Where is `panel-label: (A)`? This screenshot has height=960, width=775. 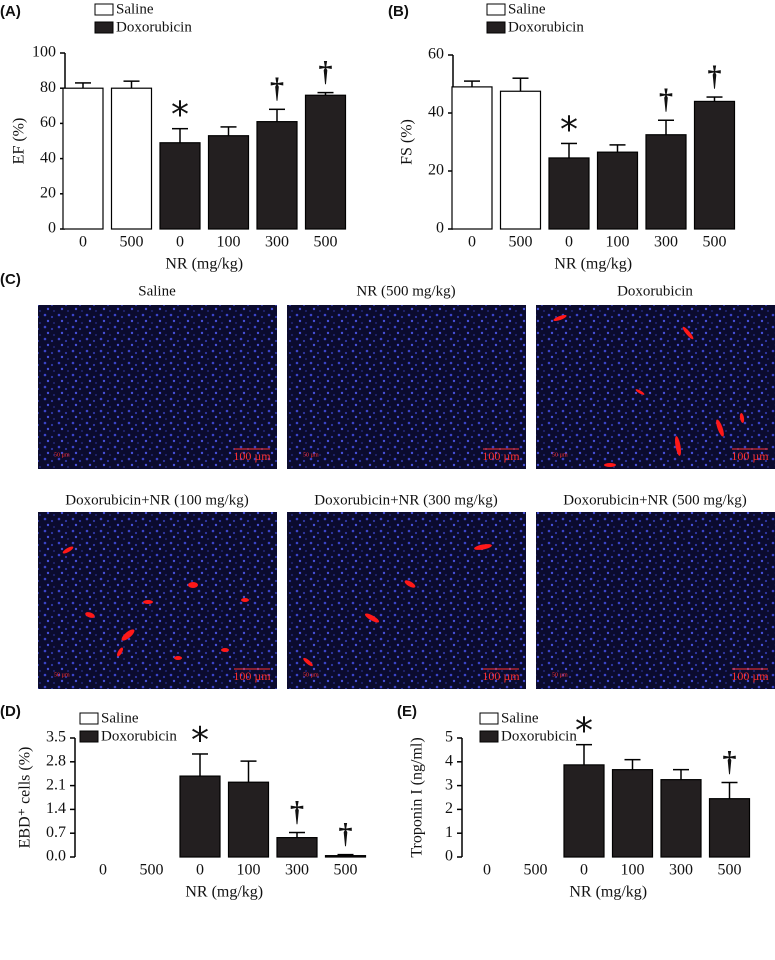
panel-label: (A) is located at coordinates (10, 11).